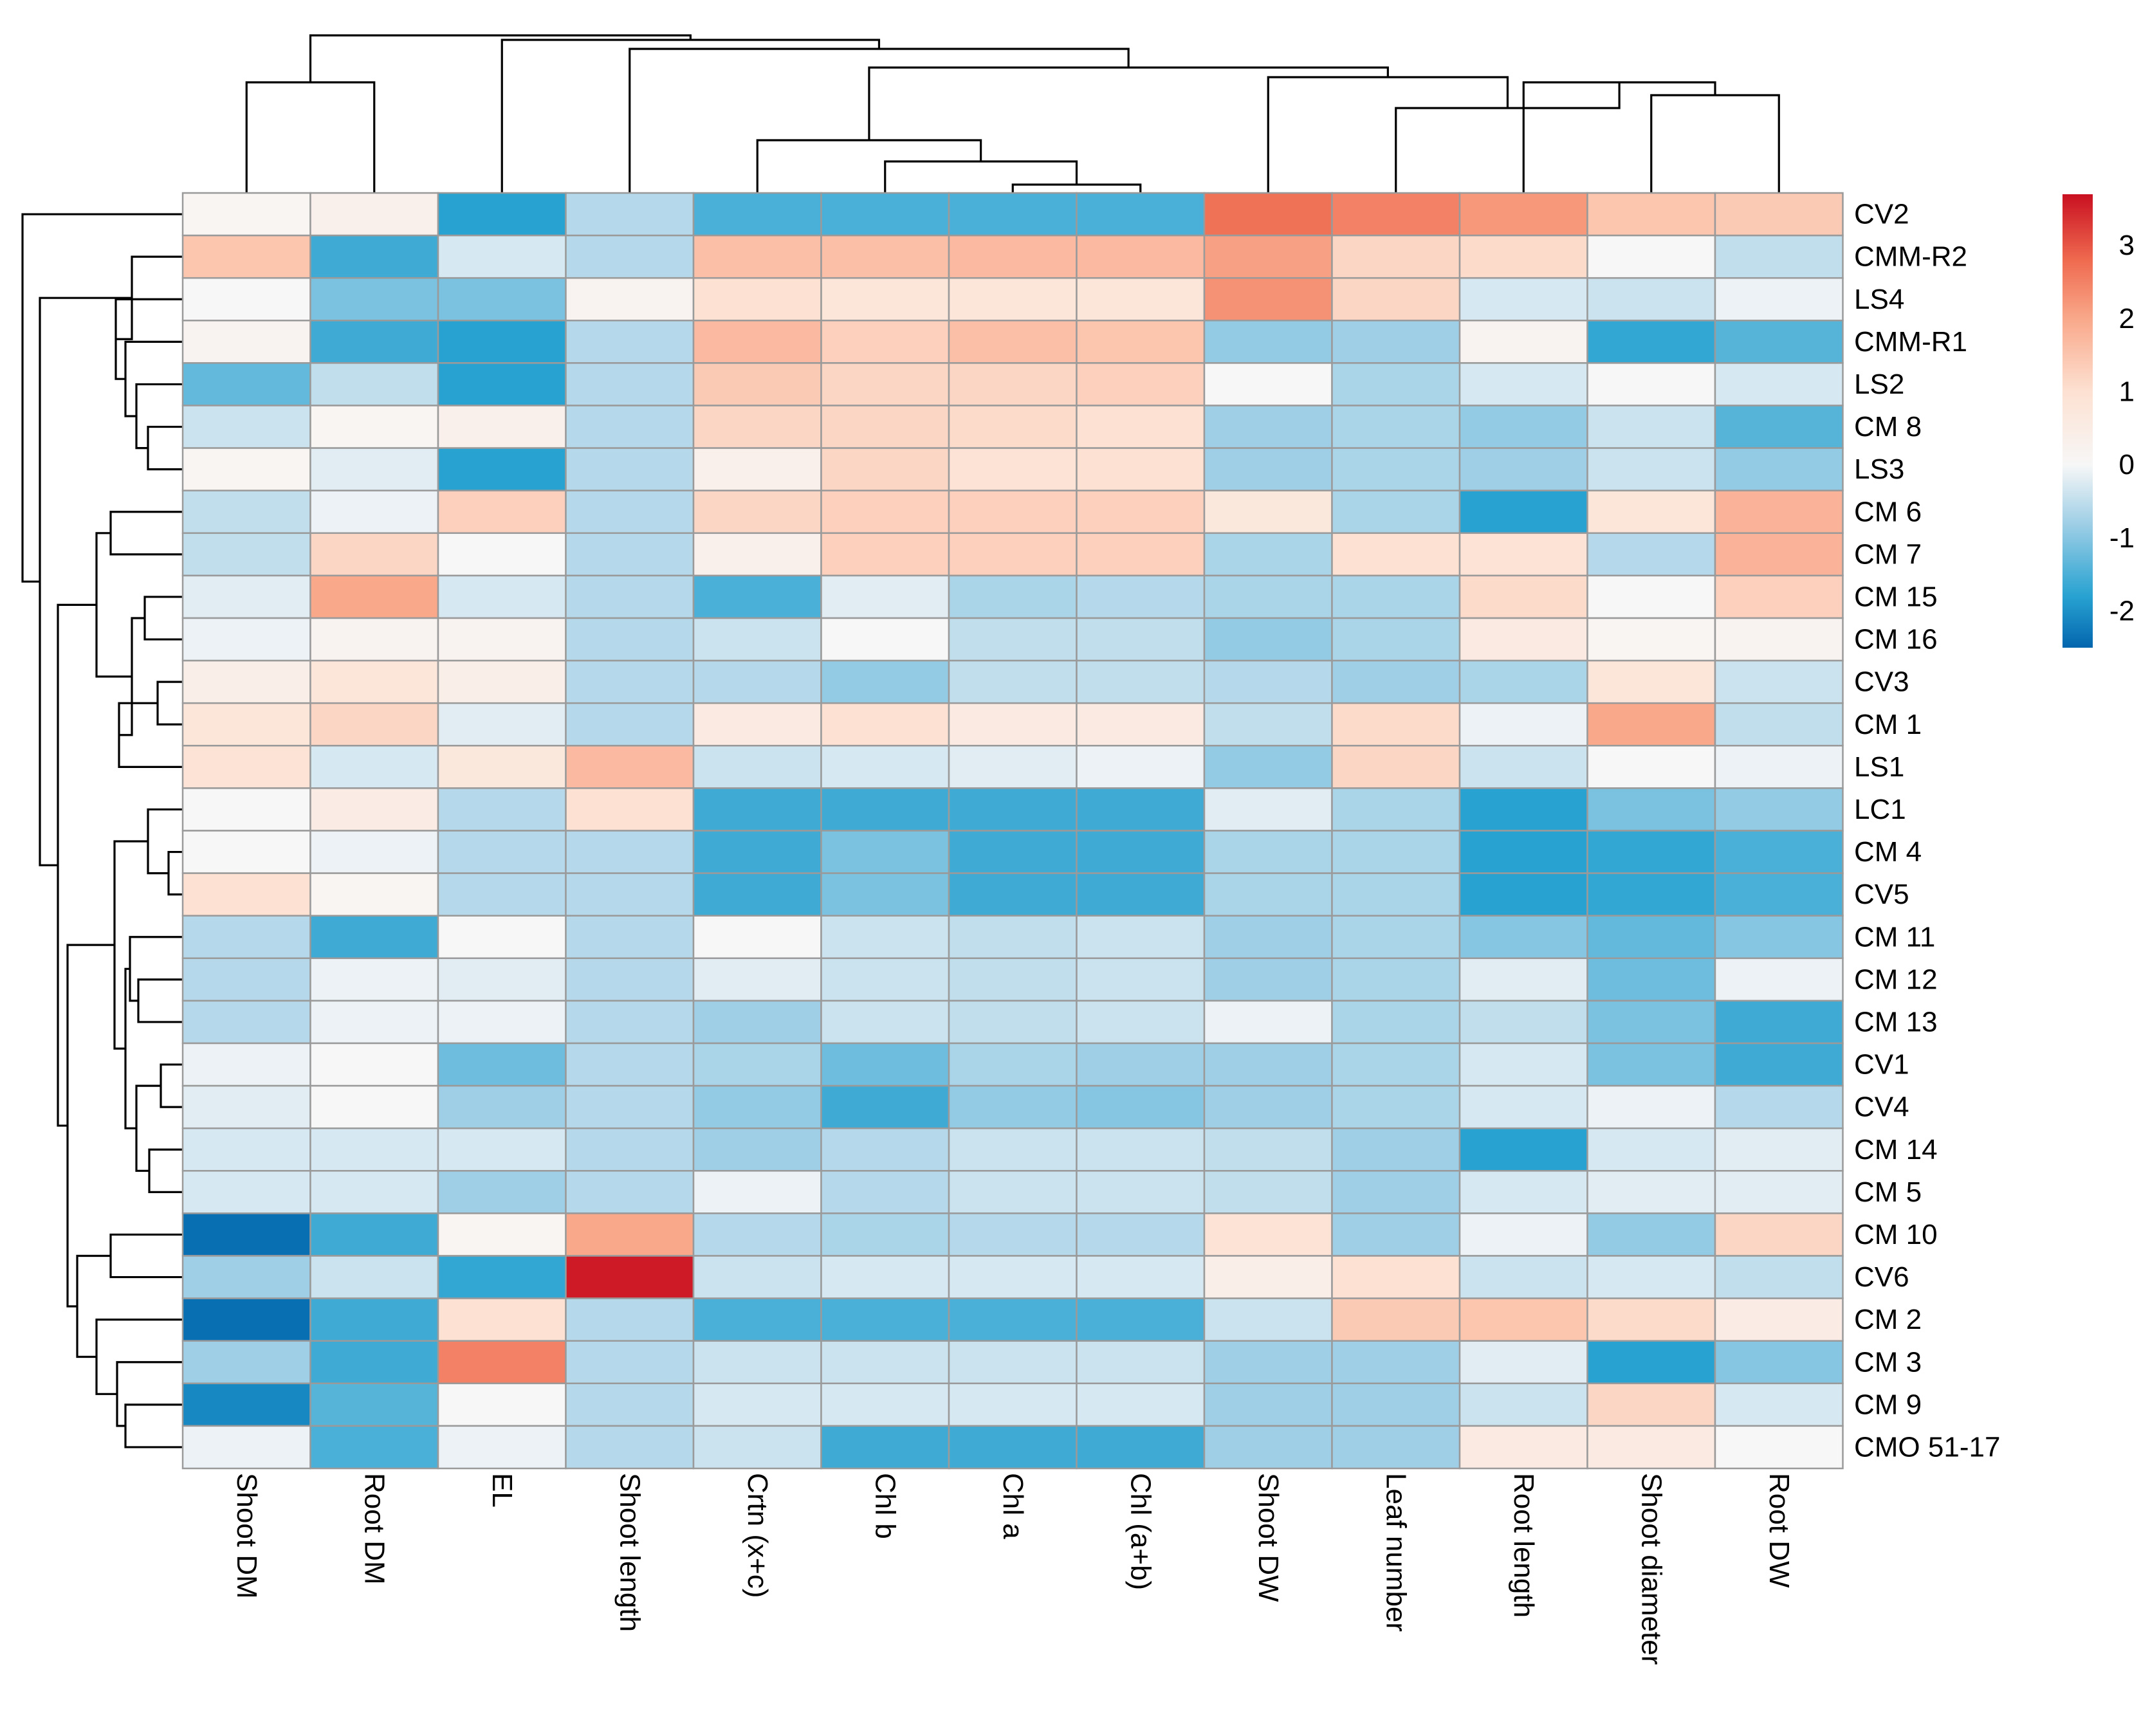  I want to click on row-label: CM 1, so click(1888, 724).